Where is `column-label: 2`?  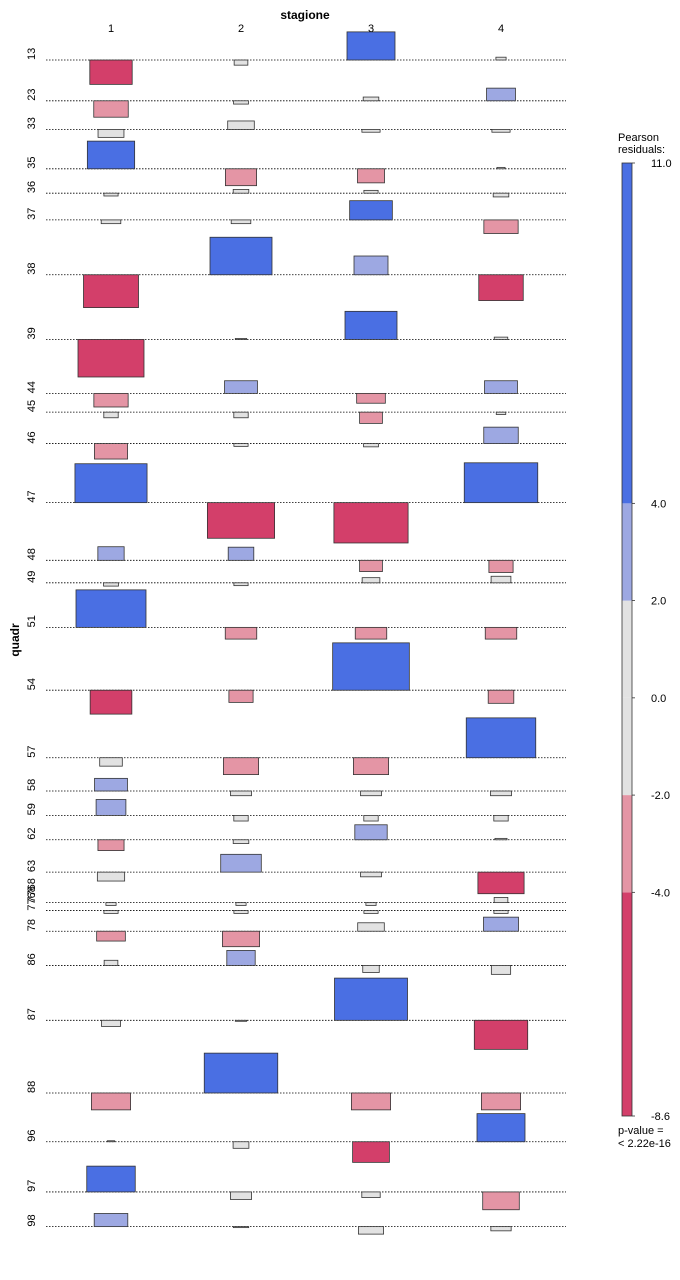 column-label: 2 is located at coordinates (241, 29).